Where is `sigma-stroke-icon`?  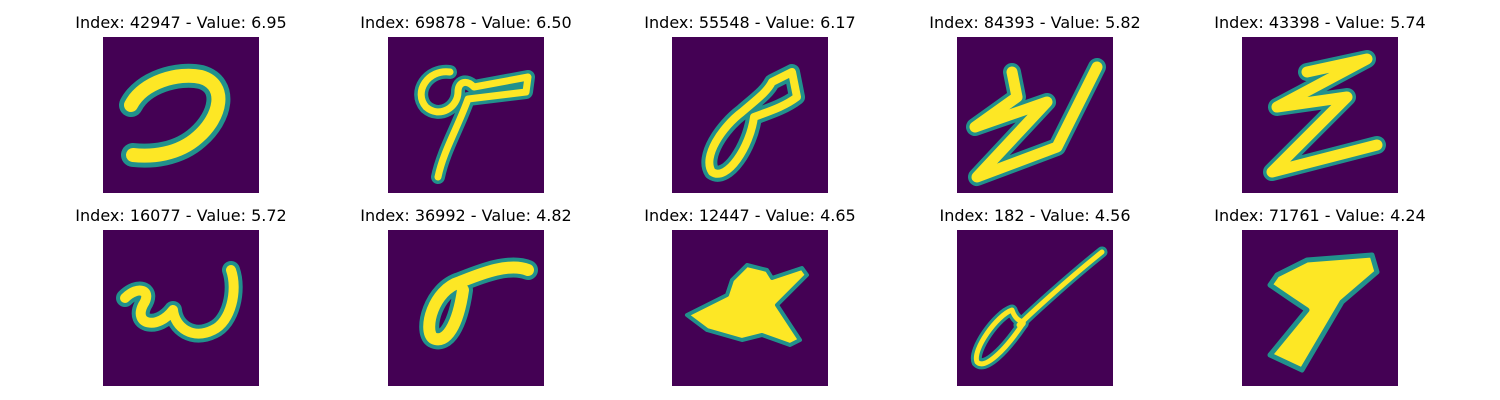
sigma-stroke-icon is located at coordinates (466, 308).